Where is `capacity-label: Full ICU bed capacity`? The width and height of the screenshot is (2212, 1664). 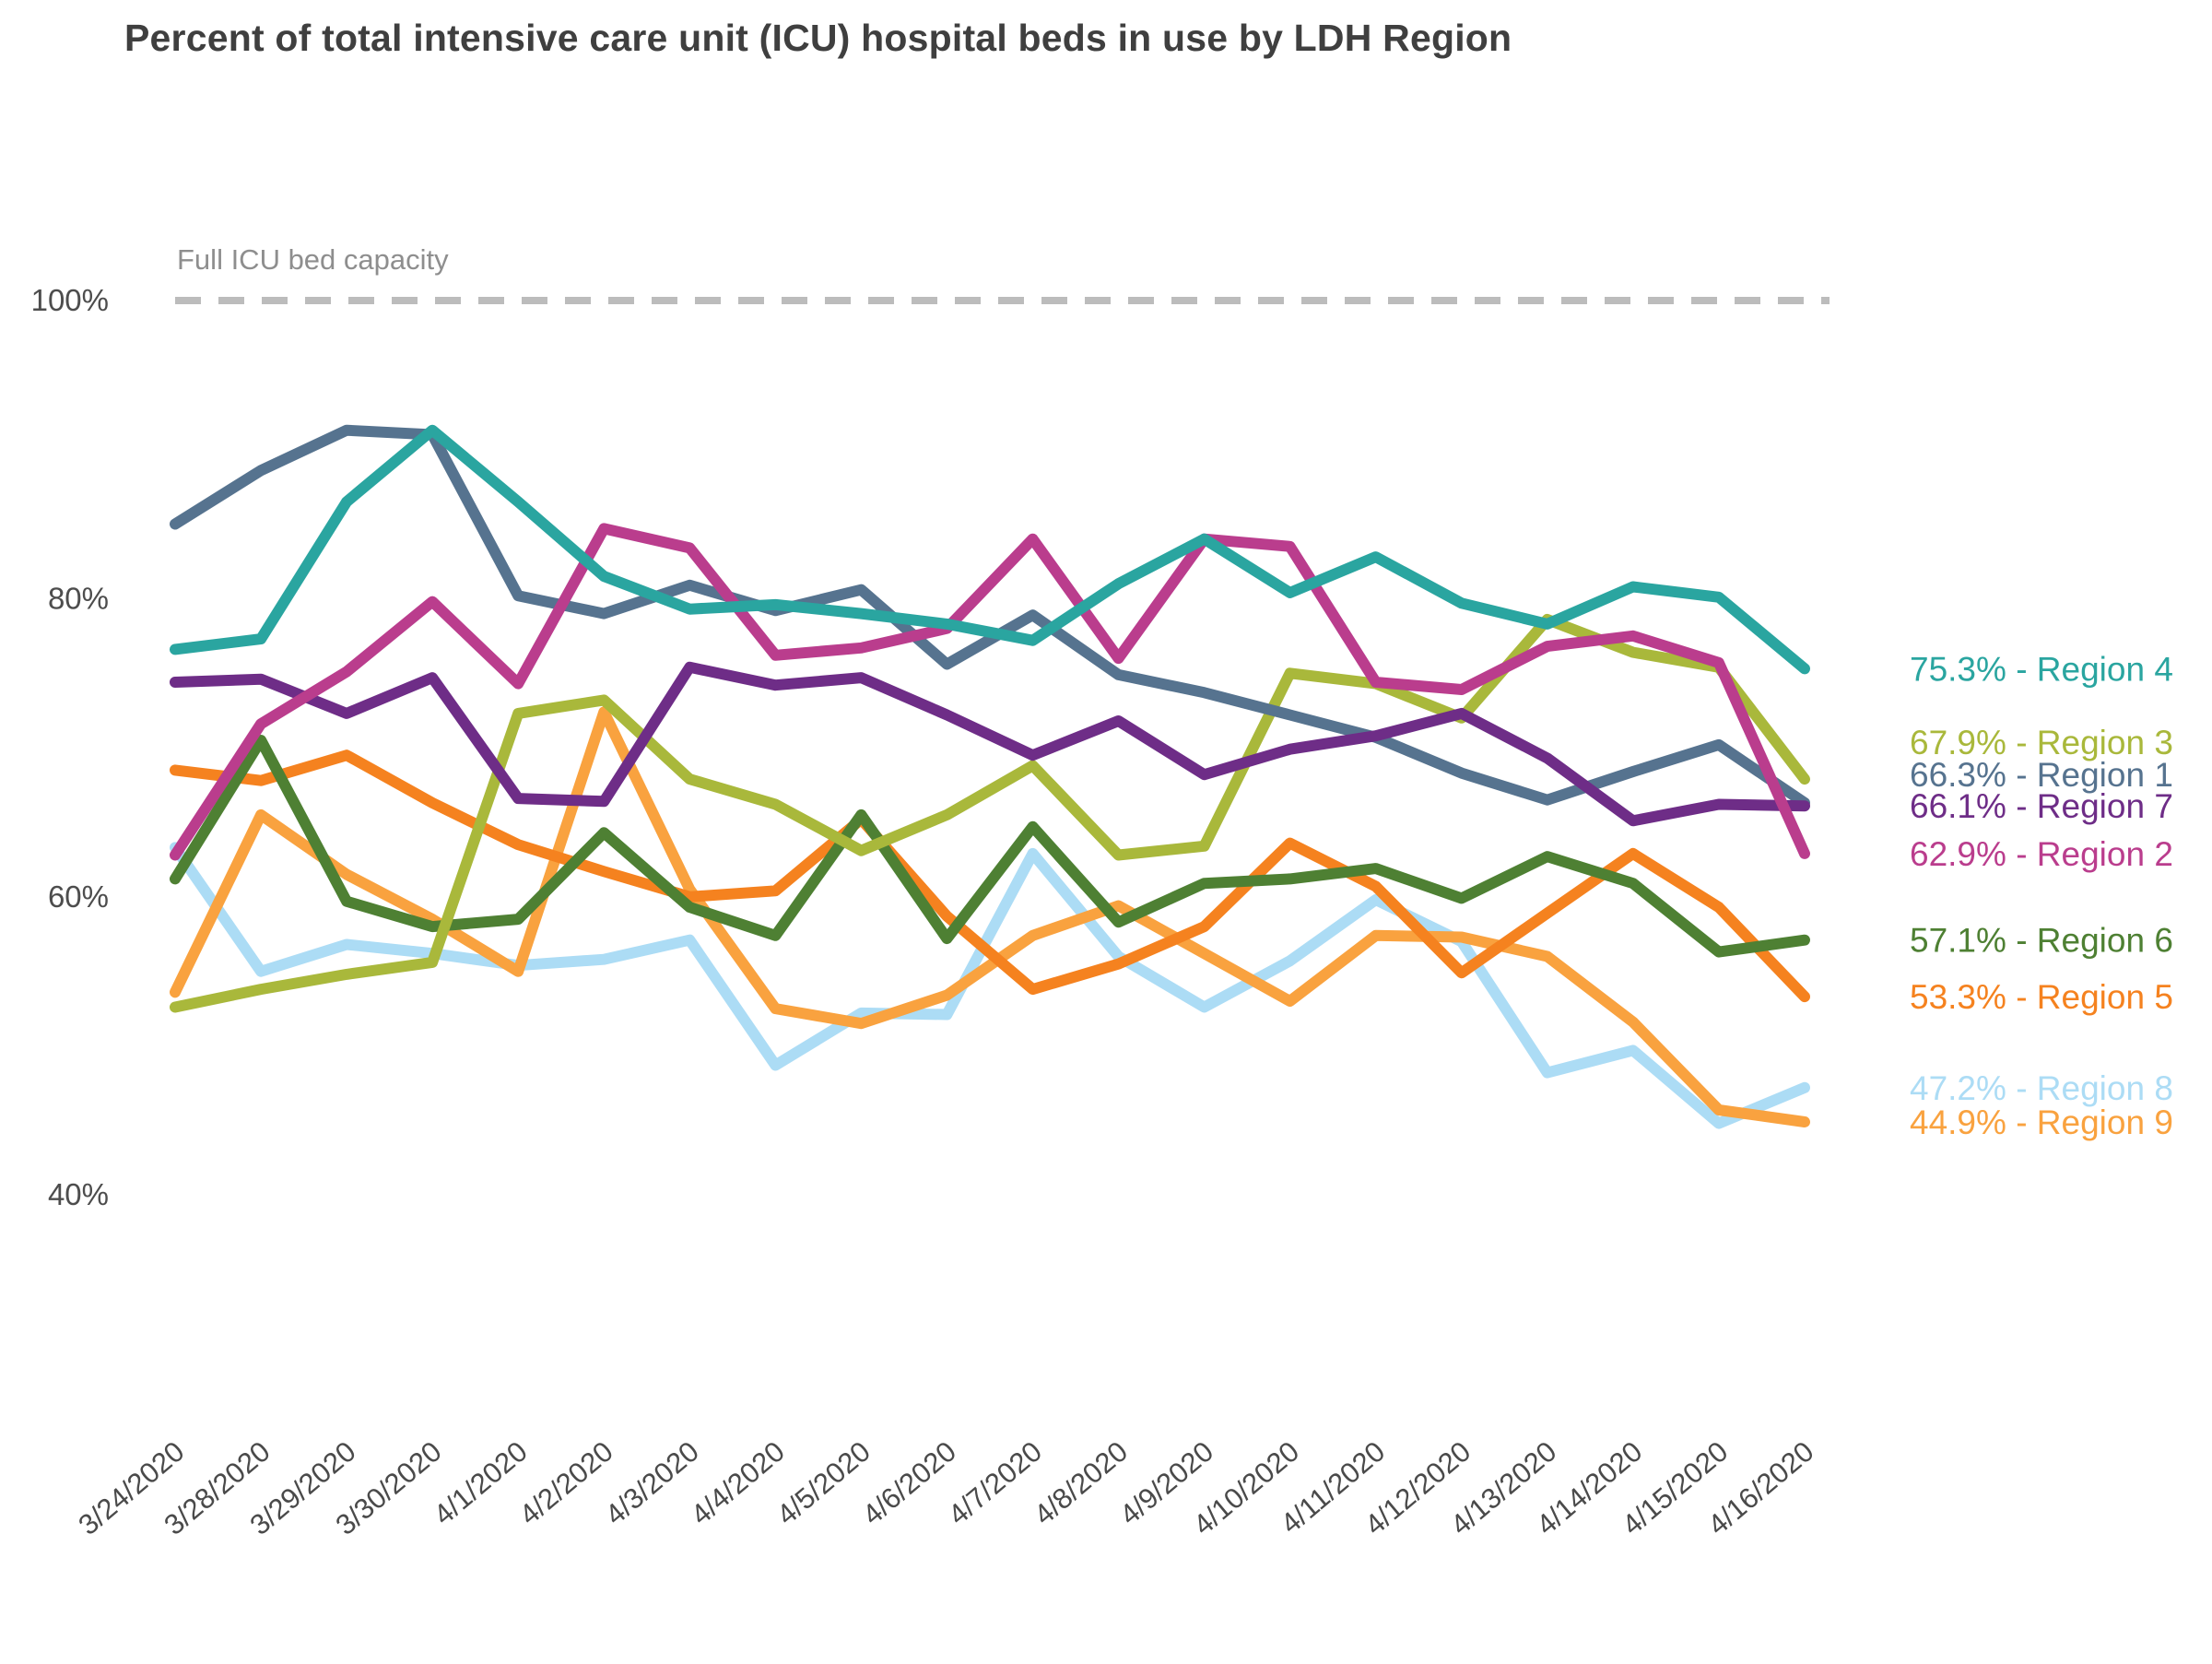
capacity-label: Full ICU bed capacity is located at coordinates (313, 259).